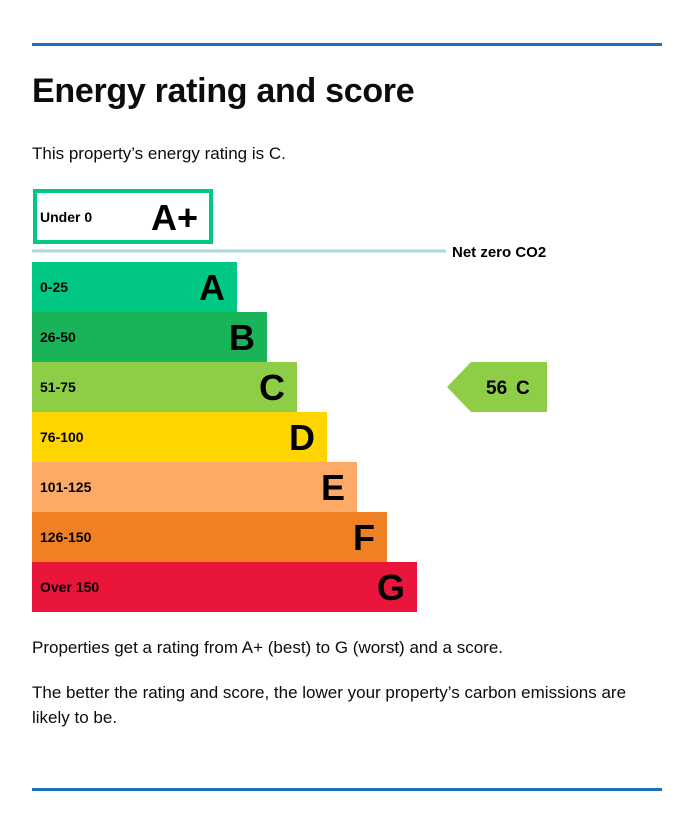 The width and height of the screenshot is (693, 815). I want to click on band-a: 0-25 A, so click(134, 287).